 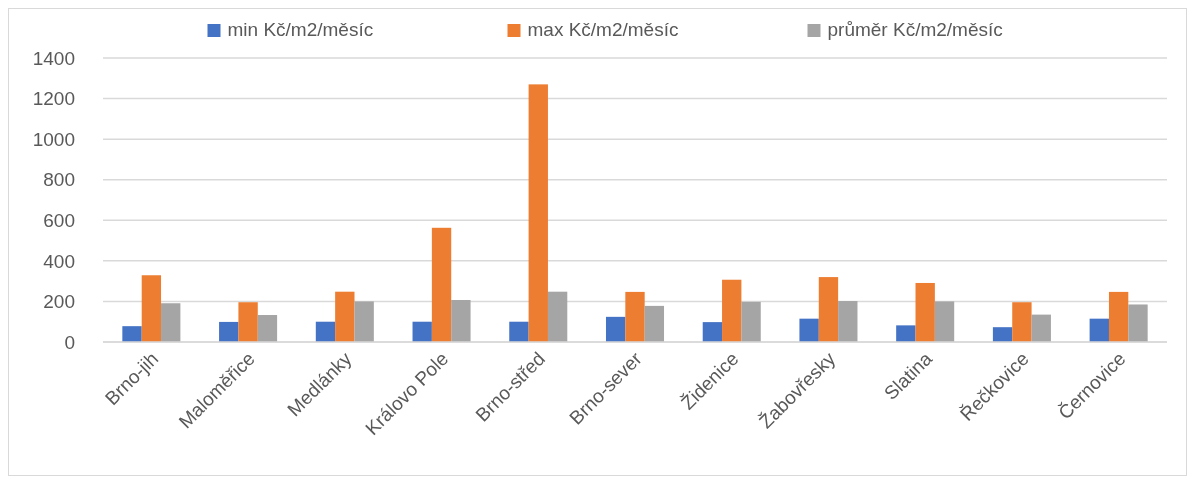 I want to click on legend-label: min Kč/m2/měsíc, so click(x=300, y=29).